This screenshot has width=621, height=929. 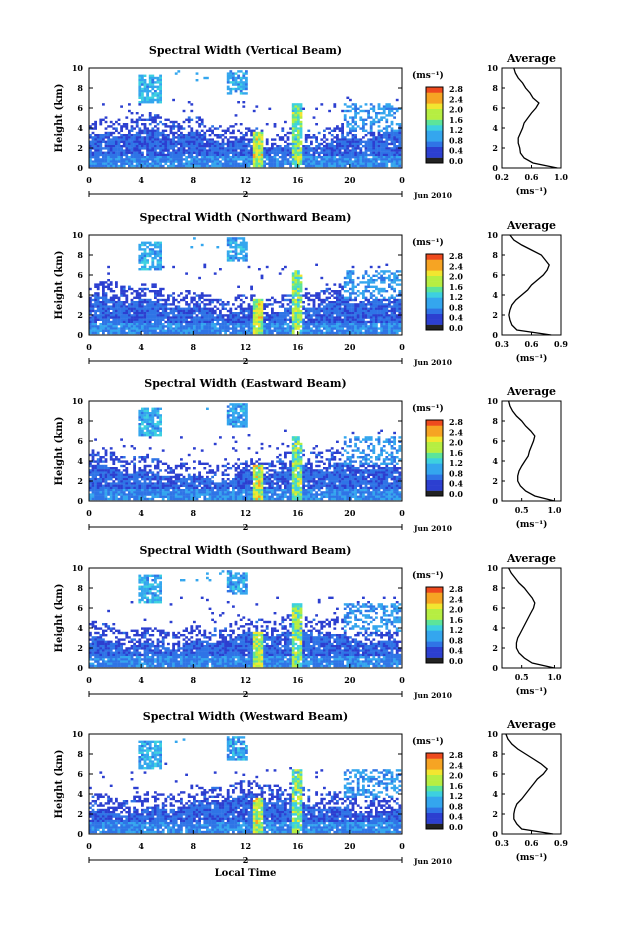 I want to click on colorbar-unit: (ms⁻¹), so click(x=428, y=242).